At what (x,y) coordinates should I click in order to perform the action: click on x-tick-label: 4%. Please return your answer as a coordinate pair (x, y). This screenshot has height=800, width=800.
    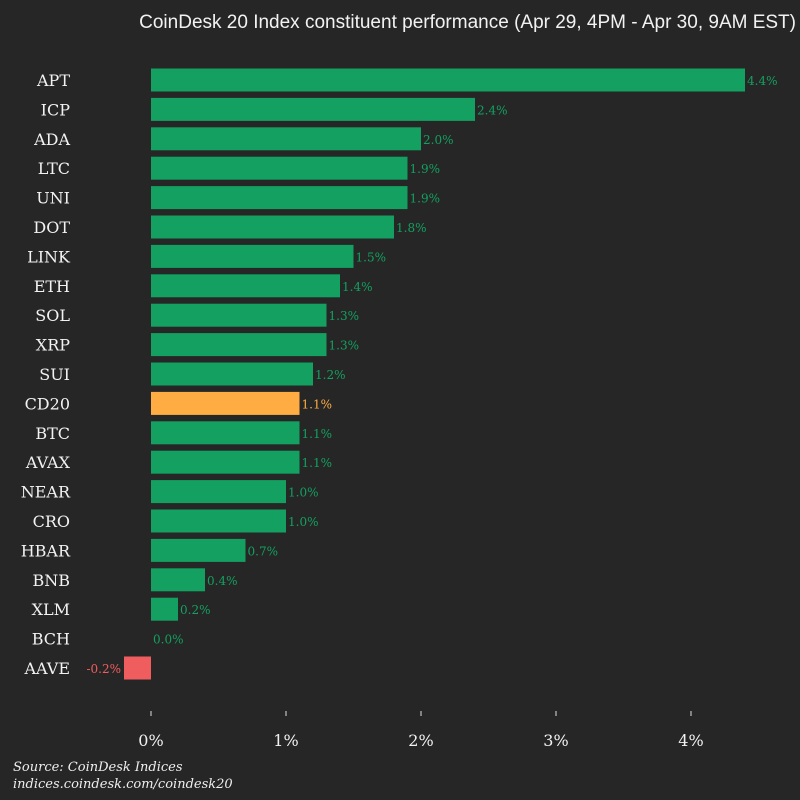
    Looking at the image, I should click on (690, 740).